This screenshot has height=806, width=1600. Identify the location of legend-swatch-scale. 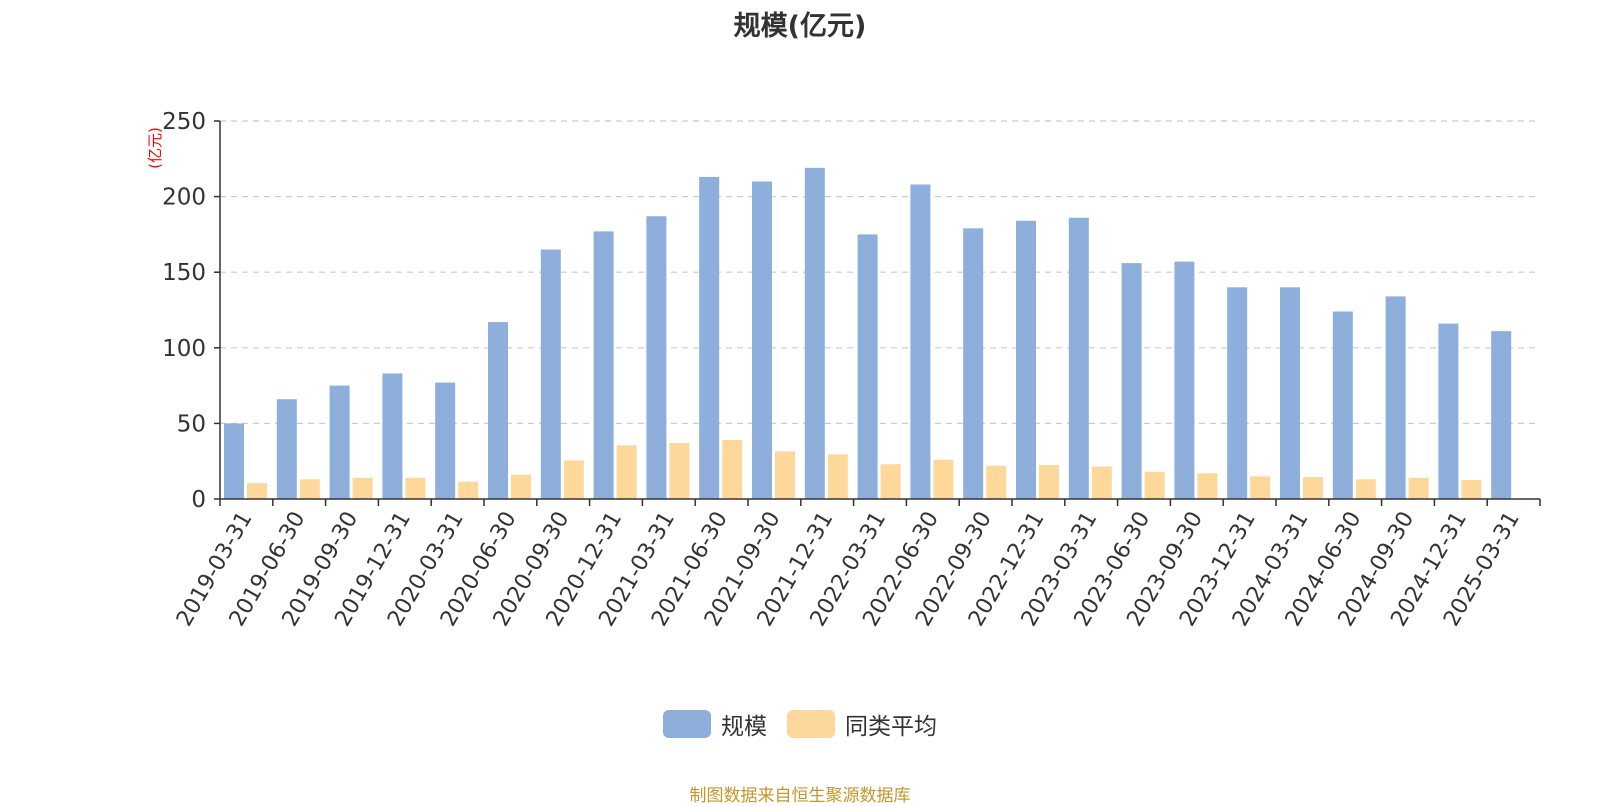
(687, 724).